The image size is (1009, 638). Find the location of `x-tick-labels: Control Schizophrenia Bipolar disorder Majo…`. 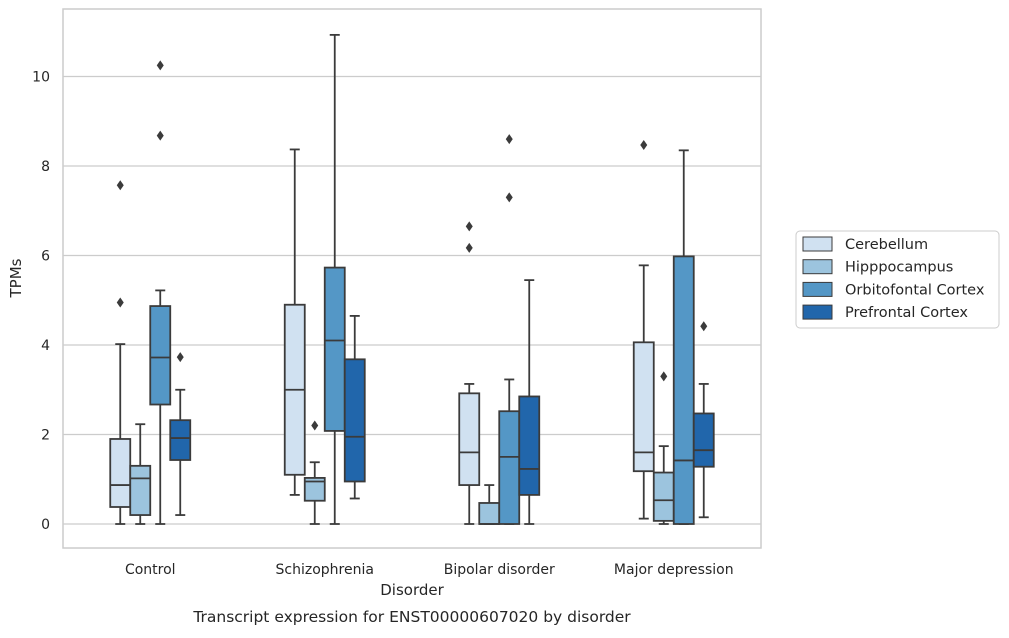

x-tick-labels: Control Schizophrenia Bipolar disorder Majo… is located at coordinates (429, 570).